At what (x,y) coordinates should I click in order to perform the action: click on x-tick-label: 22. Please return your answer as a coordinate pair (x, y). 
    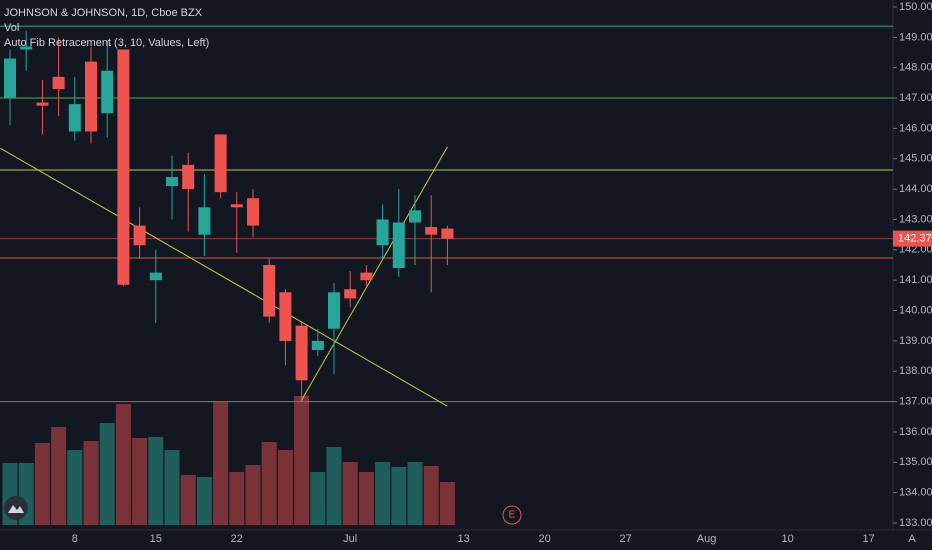
    Looking at the image, I should click on (237, 539).